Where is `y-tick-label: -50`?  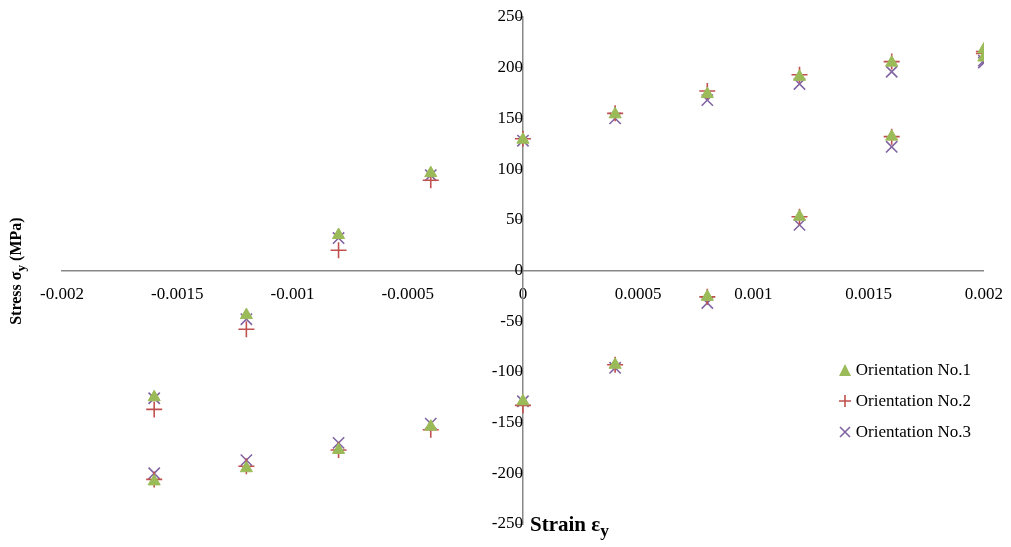 y-tick-label: -50 is located at coordinates (511, 320).